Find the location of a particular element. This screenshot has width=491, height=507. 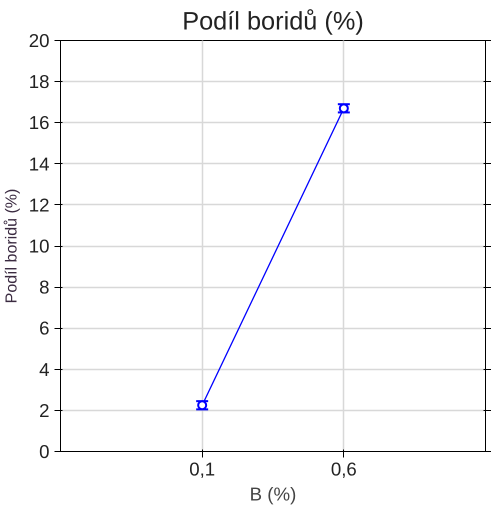

y-tick-label: 4 is located at coordinates (44, 369).